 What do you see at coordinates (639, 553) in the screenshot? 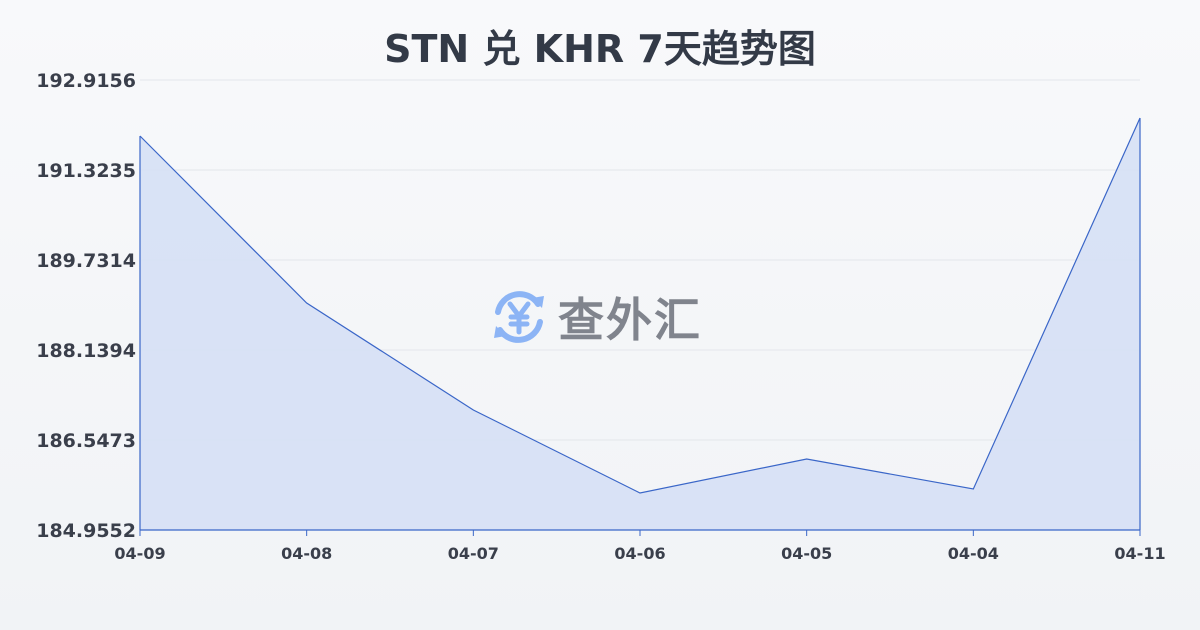
I see `x-tick-label: 04-06` at bounding box center [639, 553].